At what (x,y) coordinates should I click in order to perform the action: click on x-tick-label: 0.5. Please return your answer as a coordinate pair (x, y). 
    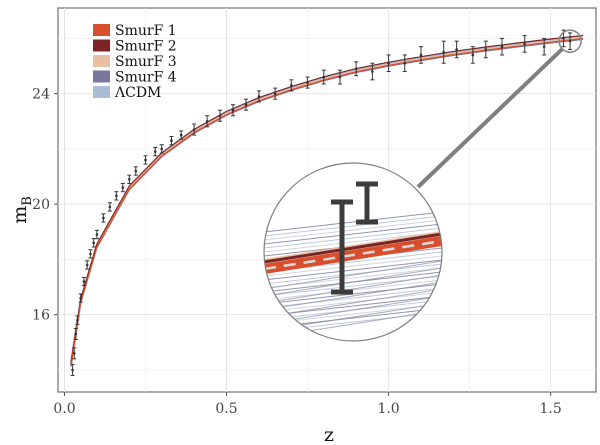
    Looking at the image, I should click on (226, 409).